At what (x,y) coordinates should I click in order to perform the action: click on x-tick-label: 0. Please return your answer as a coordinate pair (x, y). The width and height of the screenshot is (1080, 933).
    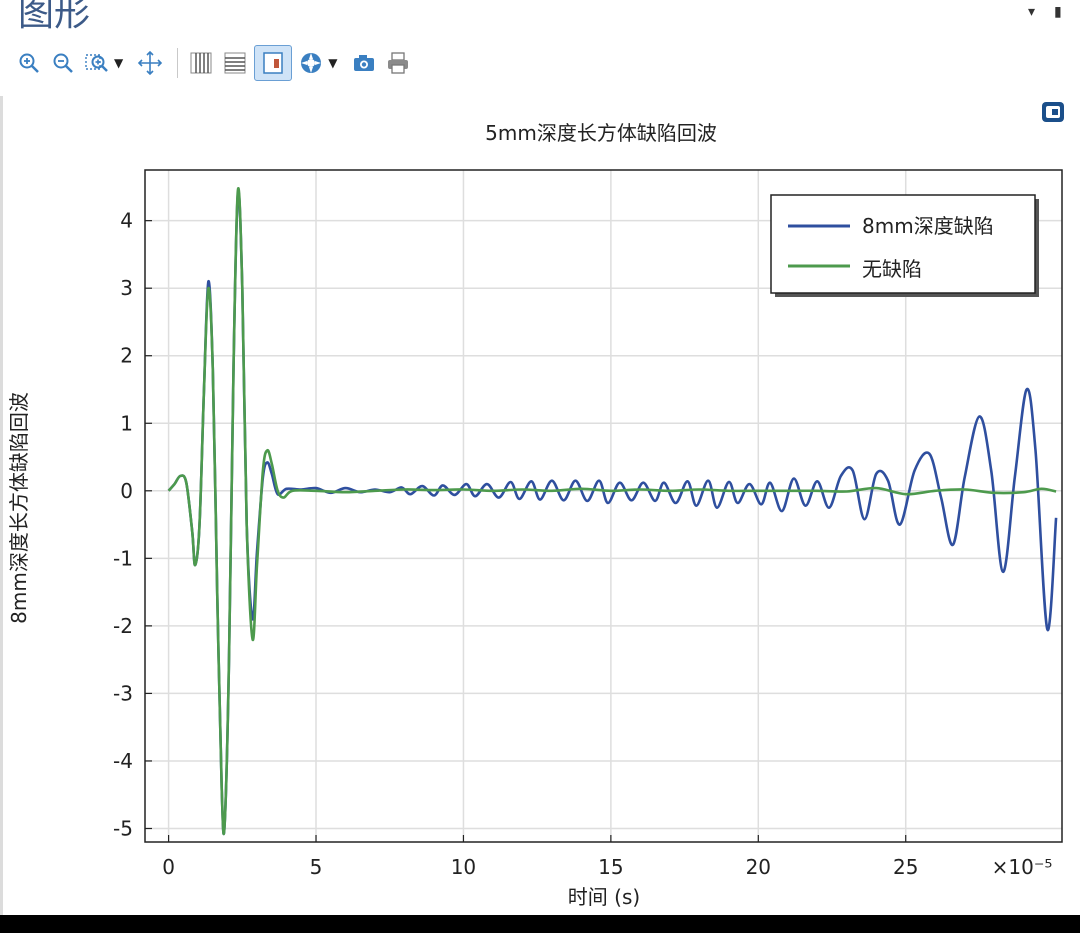
    Looking at the image, I should click on (168, 867).